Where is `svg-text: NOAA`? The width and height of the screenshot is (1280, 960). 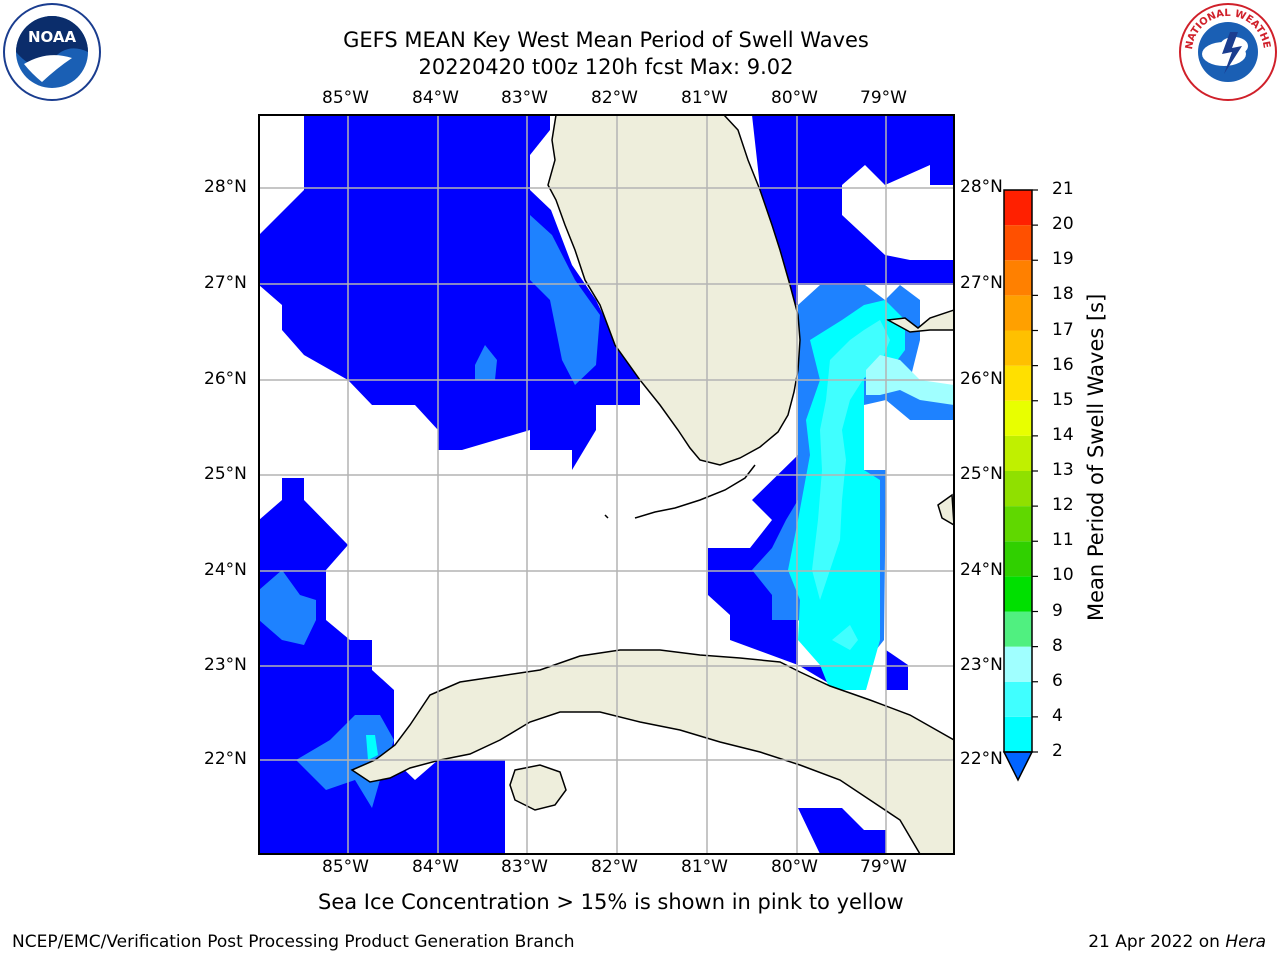 svg-text: NOAA is located at coordinates (52, 37).